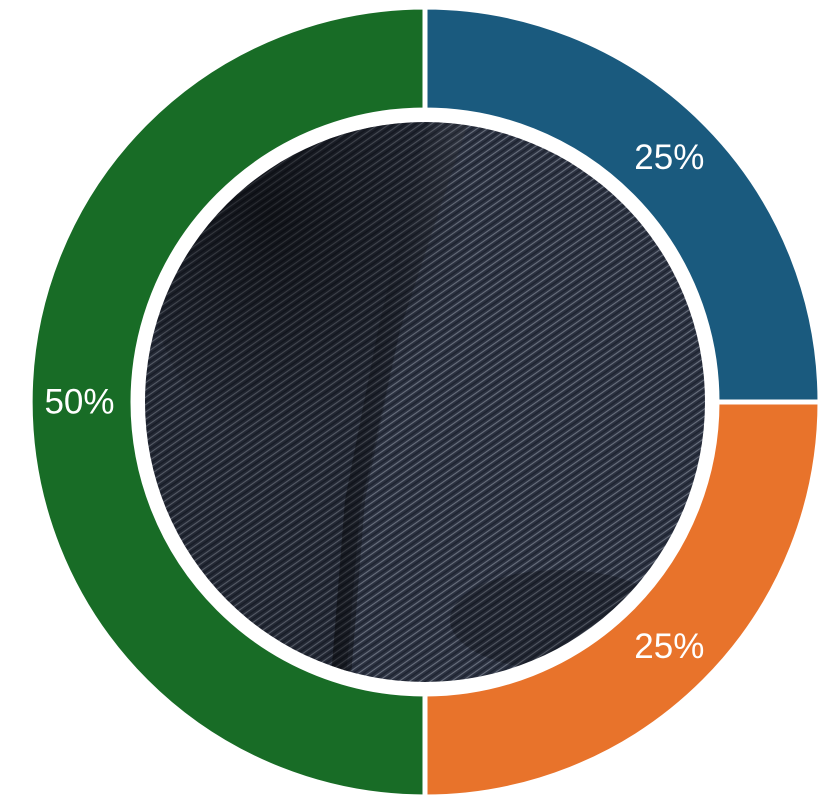 The image size is (826, 796). Describe the element at coordinates (669, 157) in the screenshot. I see `slice-1-label: 25%` at that location.